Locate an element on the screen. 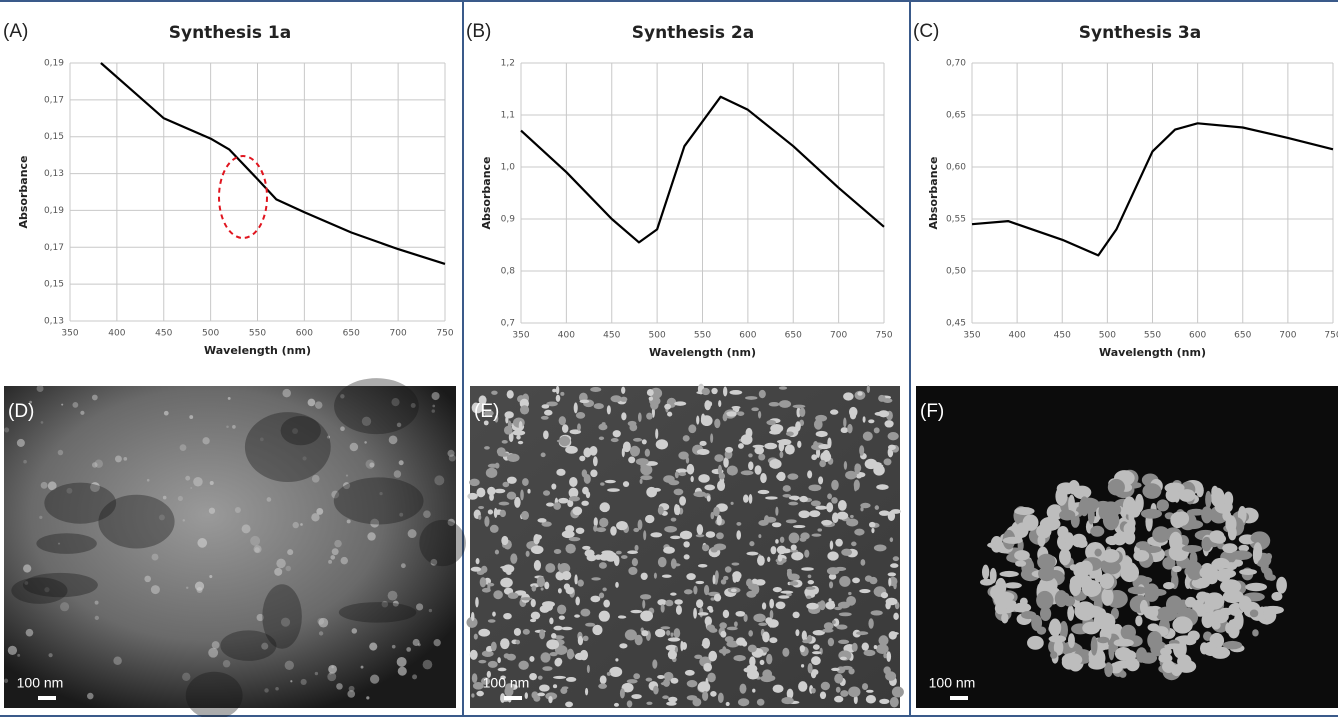 The image size is (1338, 721). x-tick-label: 550 is located at coordinates (1152, 336).